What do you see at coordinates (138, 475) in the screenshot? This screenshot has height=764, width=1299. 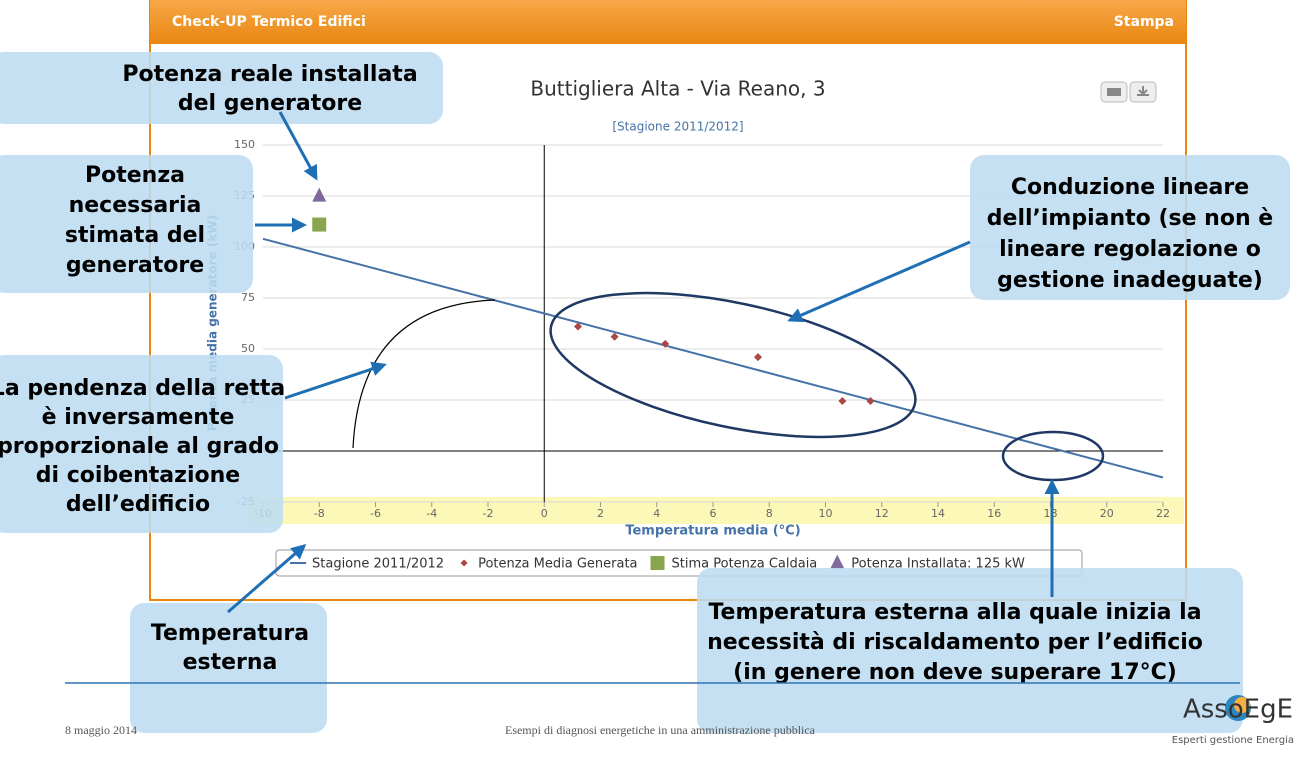 I see `callout-text: di coibentazione` at bounding box center [138, 475].